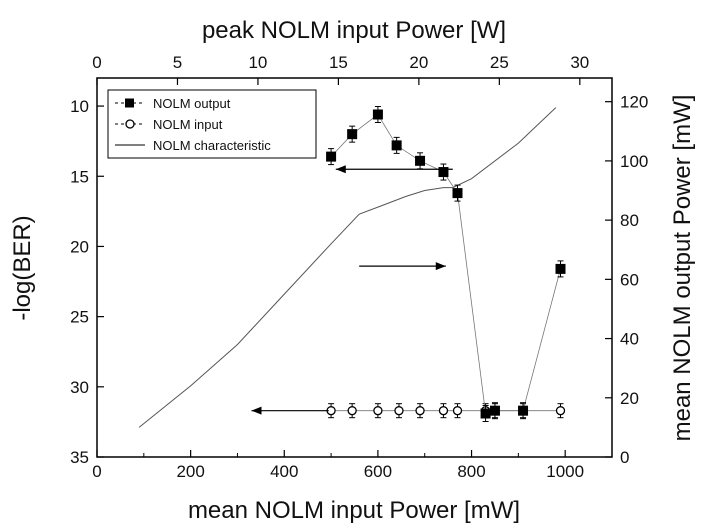 The height and width of the screenshot is (529, 707). What do you see at coordinates (212, 145) in the screenshot?
I see `legend-nolm-characteristic-label: NOLM characteristic` at bounding box center [212, 145].